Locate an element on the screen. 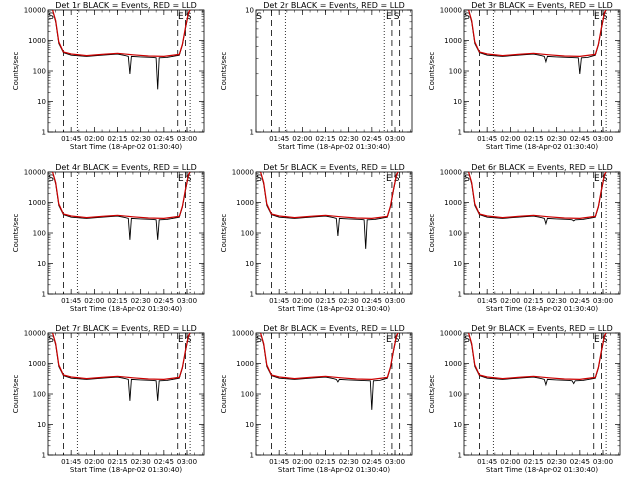  chart-title: Det 4r BLACK = Events, RED = LLD is located at coordinates (126, 167).